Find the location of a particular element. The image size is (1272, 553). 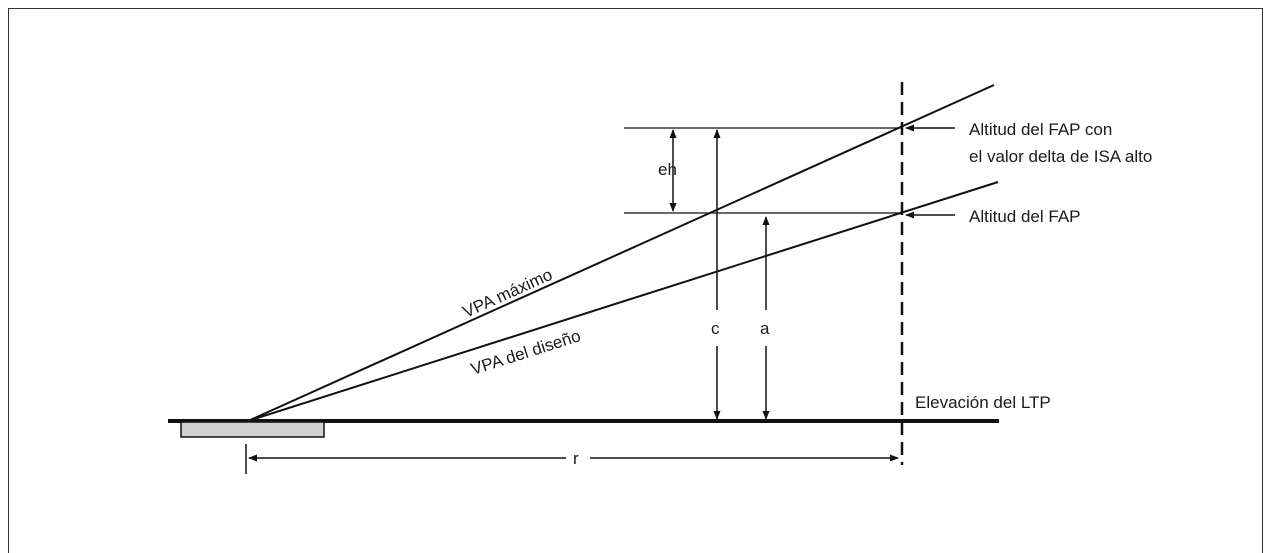

c-label: c is located at coordinates (715, 328).